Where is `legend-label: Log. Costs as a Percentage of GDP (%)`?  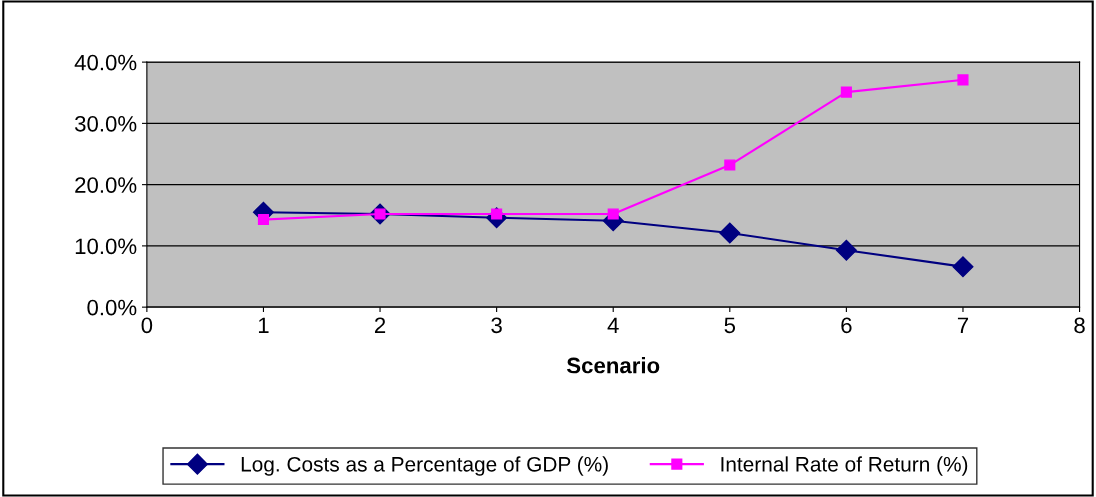 legend-label: Log. Costs as a Percentage of GDP (%) is located at coordinates (424, 466).